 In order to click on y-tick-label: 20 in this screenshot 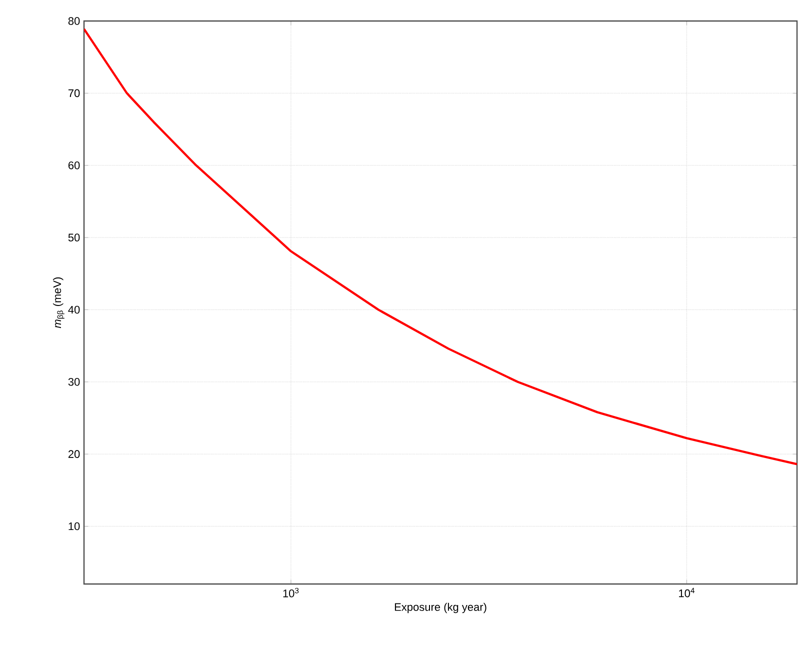, I will do `click(74, 454)`.